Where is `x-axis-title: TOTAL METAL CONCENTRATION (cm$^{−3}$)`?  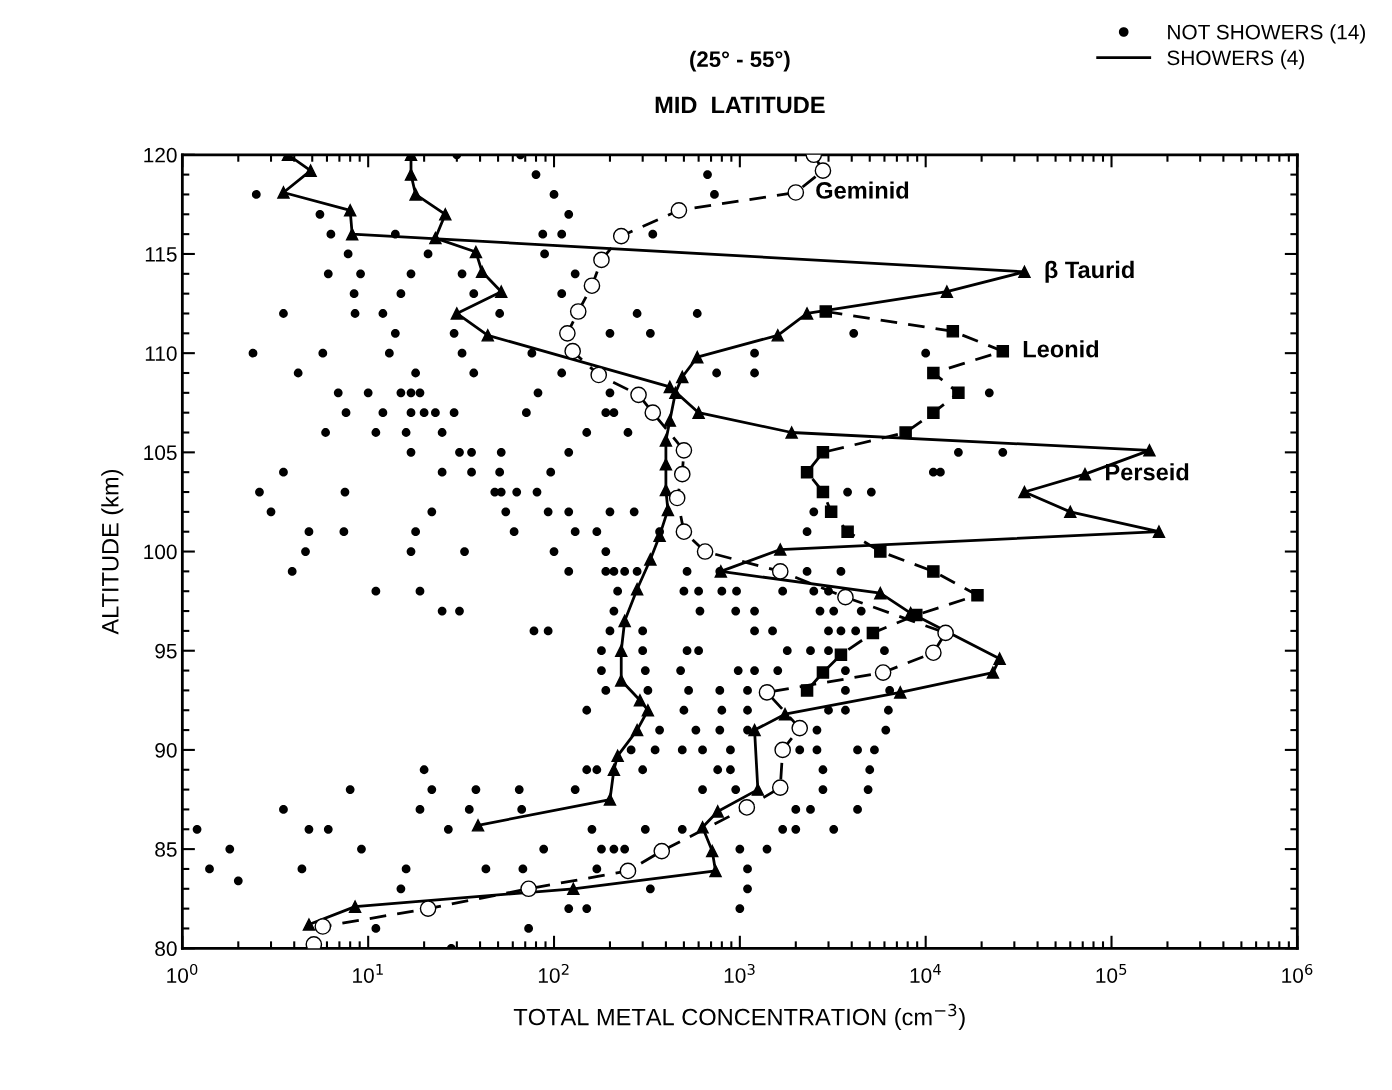 x-axis-title: TOTAL METAL CONCENTRATION (cm$^{−3}$) is located at coordinates (739, 1017).